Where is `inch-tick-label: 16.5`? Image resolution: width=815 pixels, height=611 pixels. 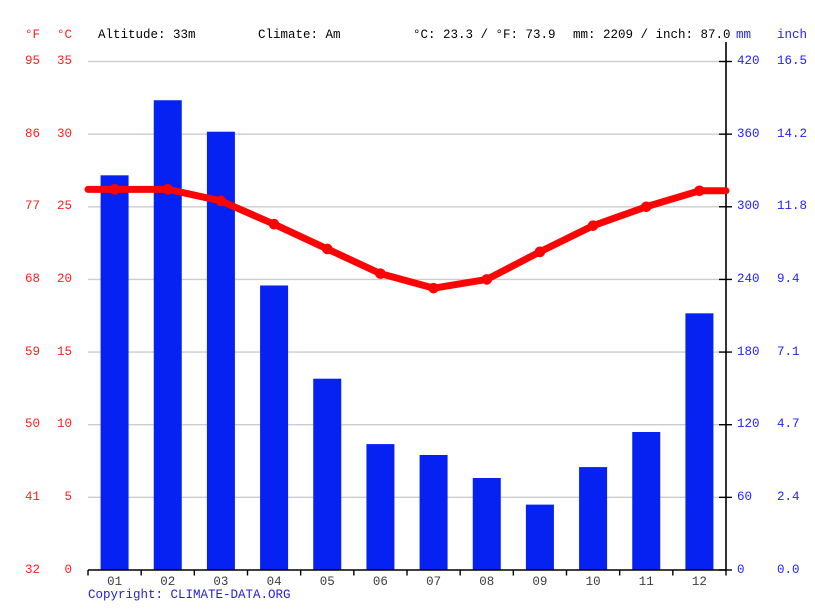
inch-tick-label: 16.5 is located at coordinates (792, 61).